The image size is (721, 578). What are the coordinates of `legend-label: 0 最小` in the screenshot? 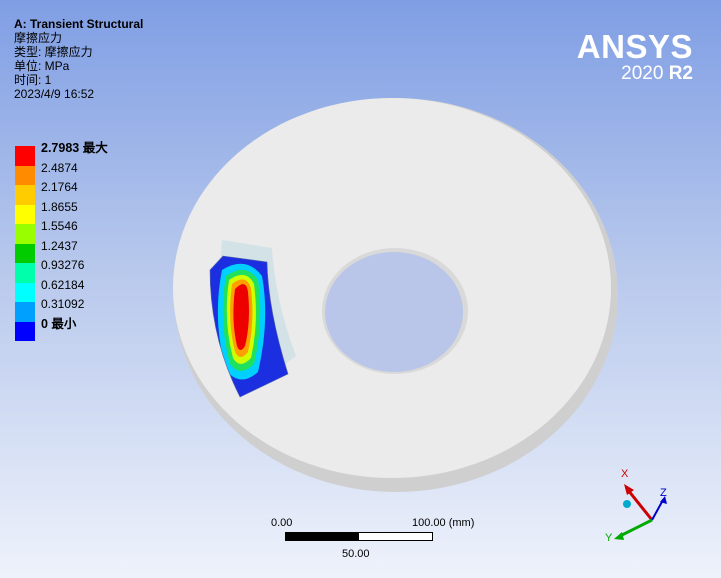 It's located at (59, 323).